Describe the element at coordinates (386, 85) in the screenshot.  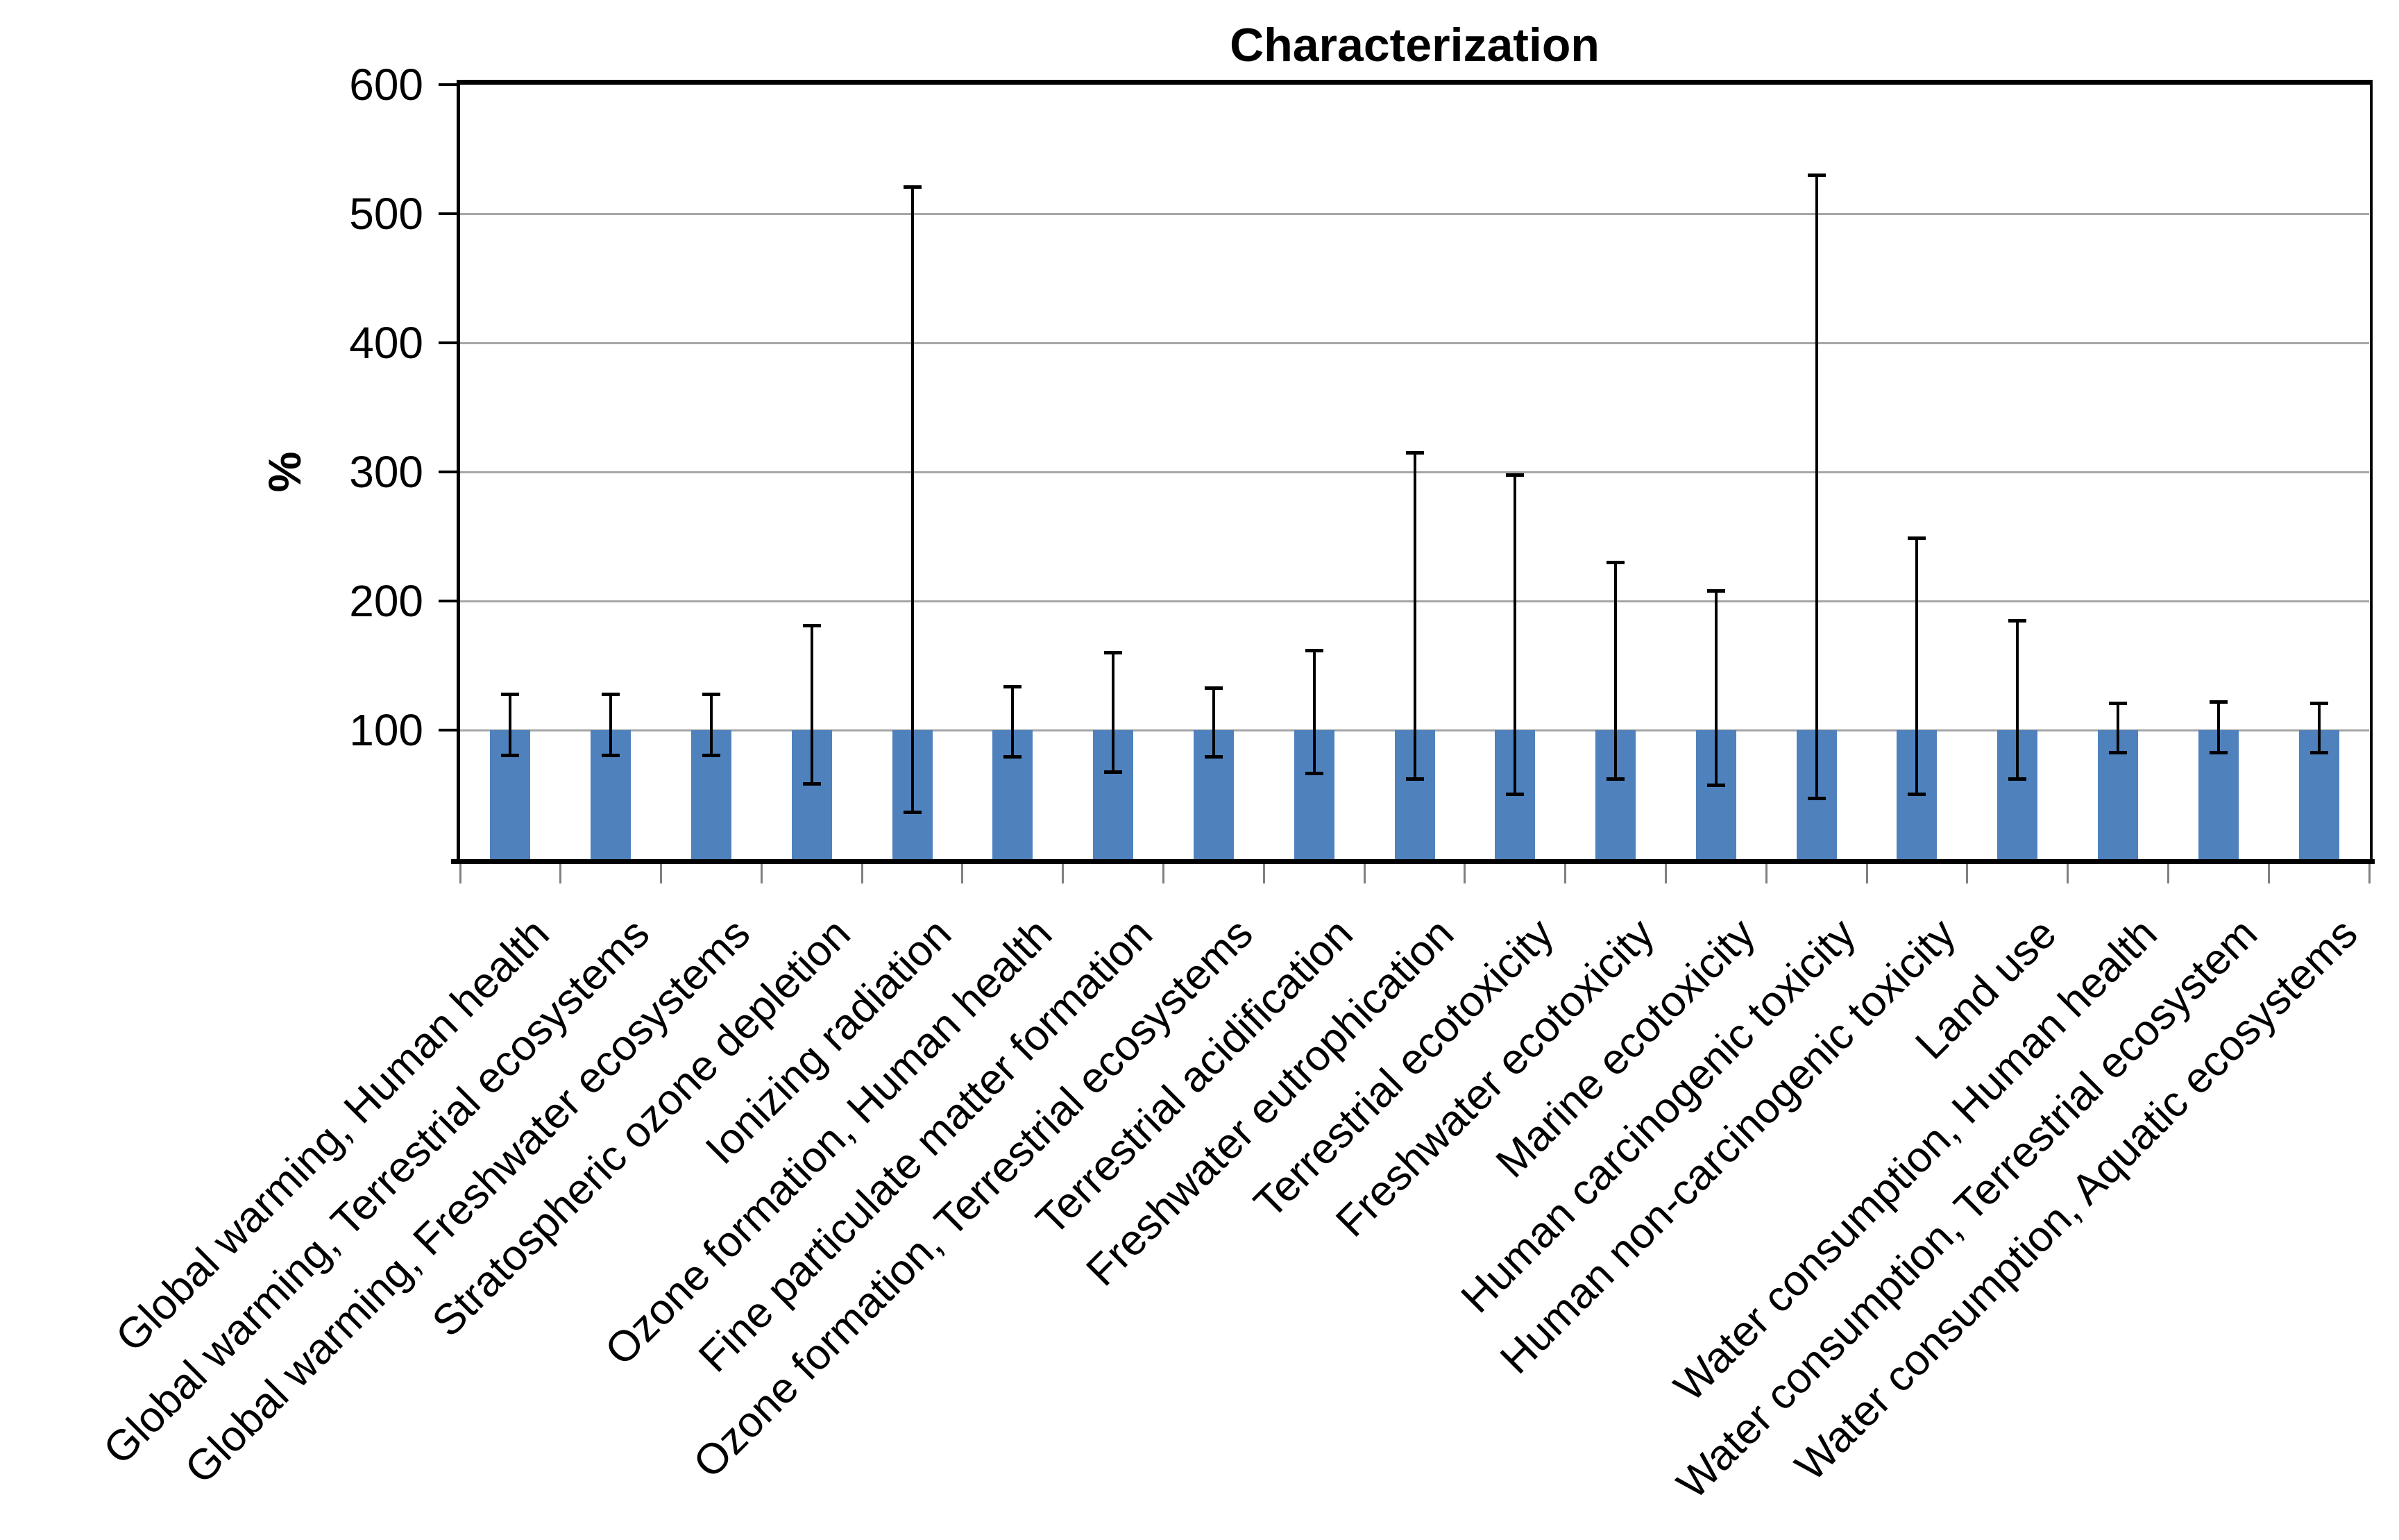
I see `y-tick-label-600: 600` at that location.